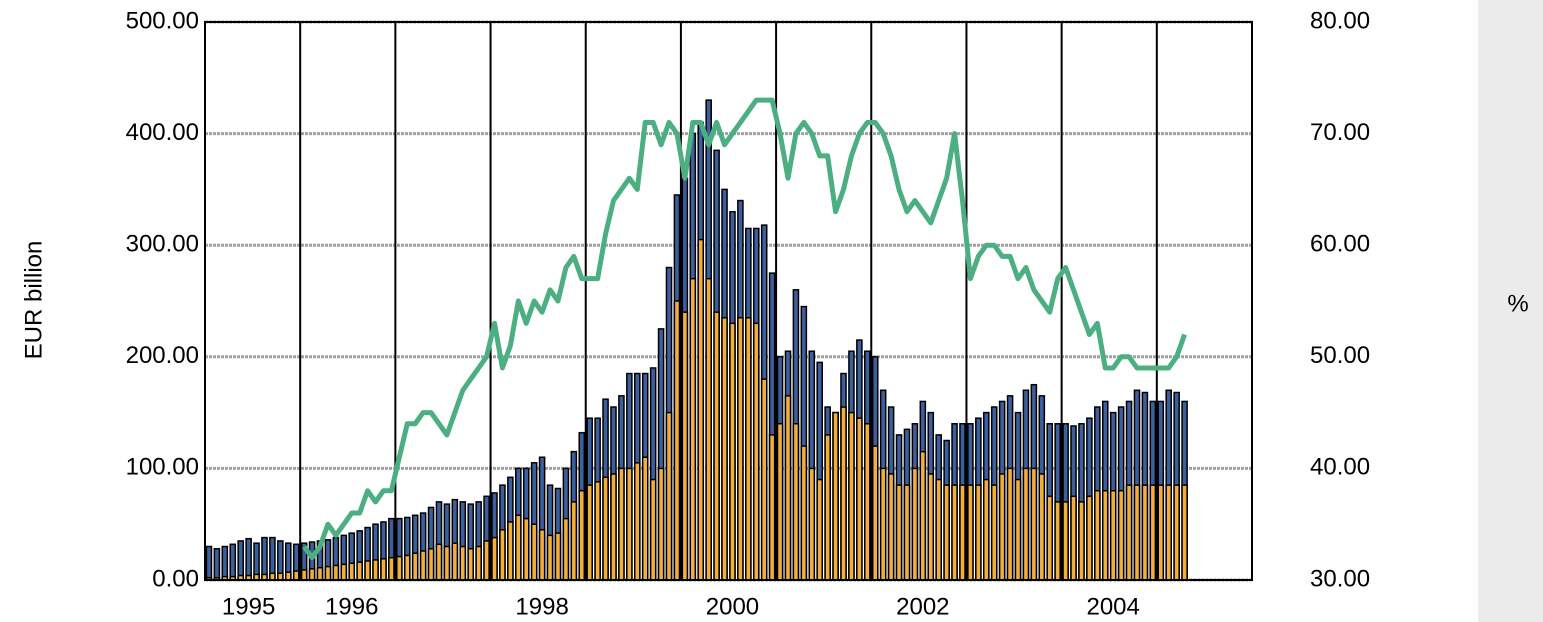 The height and width of the screenshot is (622, 1543). I want to click on y-tick-label: 400.00, so click(162, 132).